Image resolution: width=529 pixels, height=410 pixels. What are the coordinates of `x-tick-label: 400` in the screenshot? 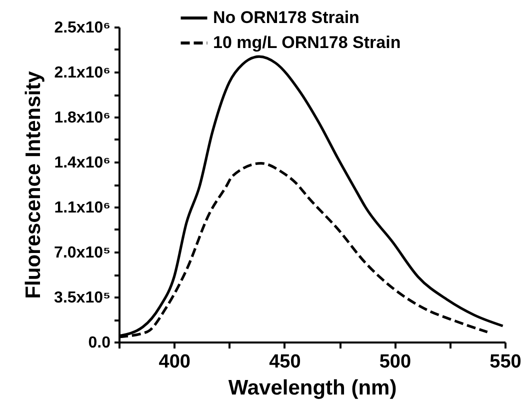 It's located at (174, 362).